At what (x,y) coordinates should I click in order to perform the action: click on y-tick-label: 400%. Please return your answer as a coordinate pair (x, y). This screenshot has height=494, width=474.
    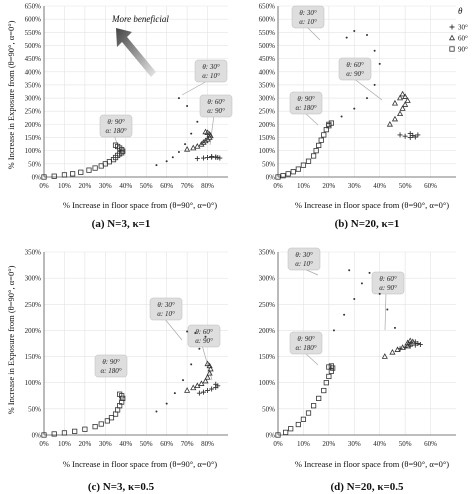
    Looking at the image, I should click on (267, 72).